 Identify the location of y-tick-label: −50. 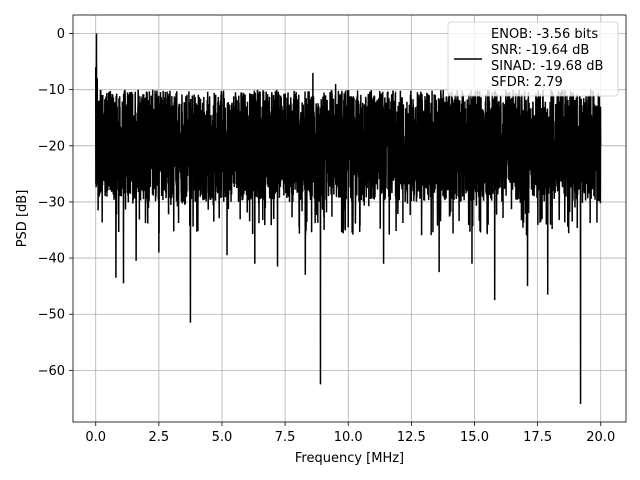
(51, 315).